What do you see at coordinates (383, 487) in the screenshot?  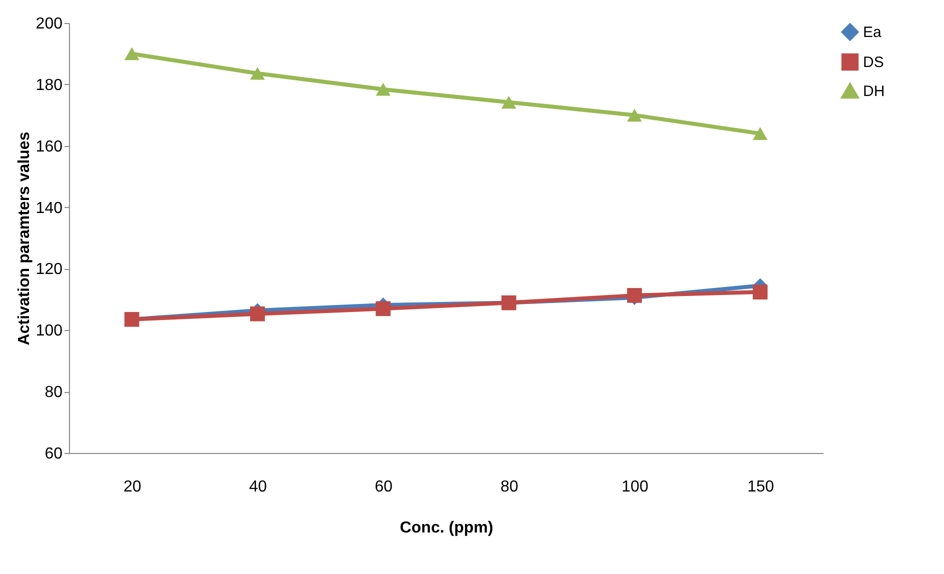 I see `x-tick-label: 60` at bounding box center [383, 487].